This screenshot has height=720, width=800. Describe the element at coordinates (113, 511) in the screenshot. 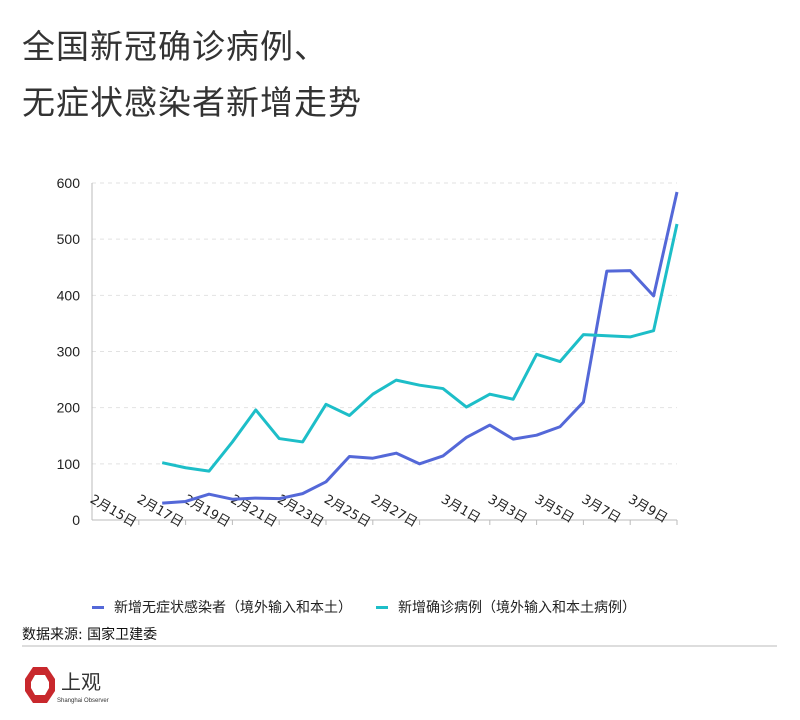

I see `x-tick-label: 2月15日` at that location.